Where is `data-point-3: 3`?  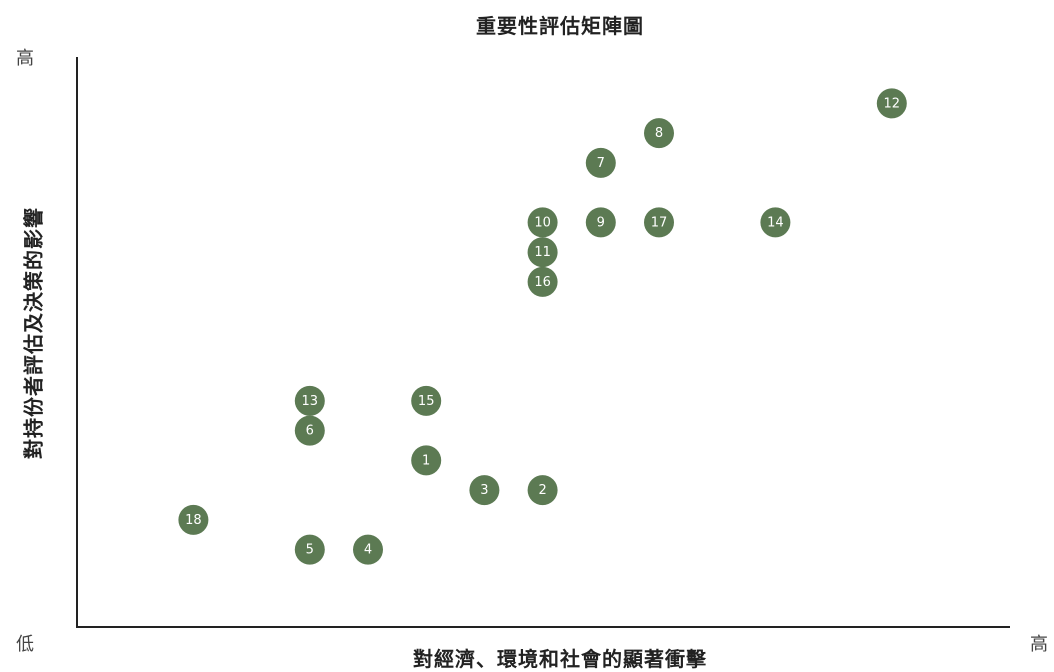
data-point-3: 3 is located at coordinates (484, 490).